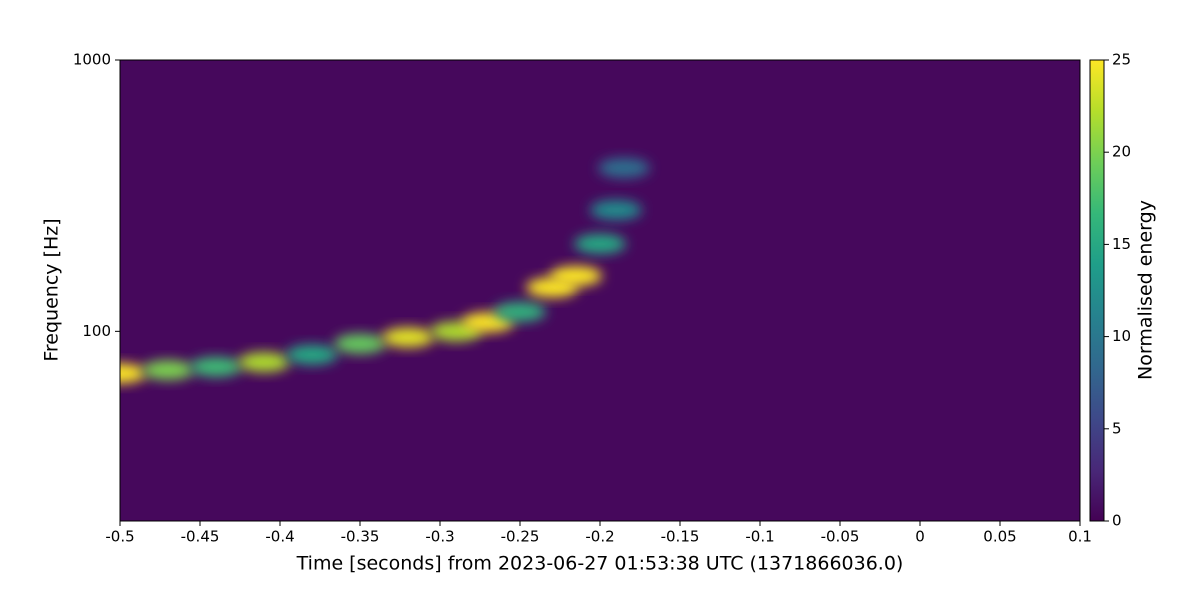 The width and height of the screenshot is (1200, 604). What do you see at coordinates (599, 537) in the screenshot?
I see `x-tick-label: -0.2` at bounding box center [599, 537].